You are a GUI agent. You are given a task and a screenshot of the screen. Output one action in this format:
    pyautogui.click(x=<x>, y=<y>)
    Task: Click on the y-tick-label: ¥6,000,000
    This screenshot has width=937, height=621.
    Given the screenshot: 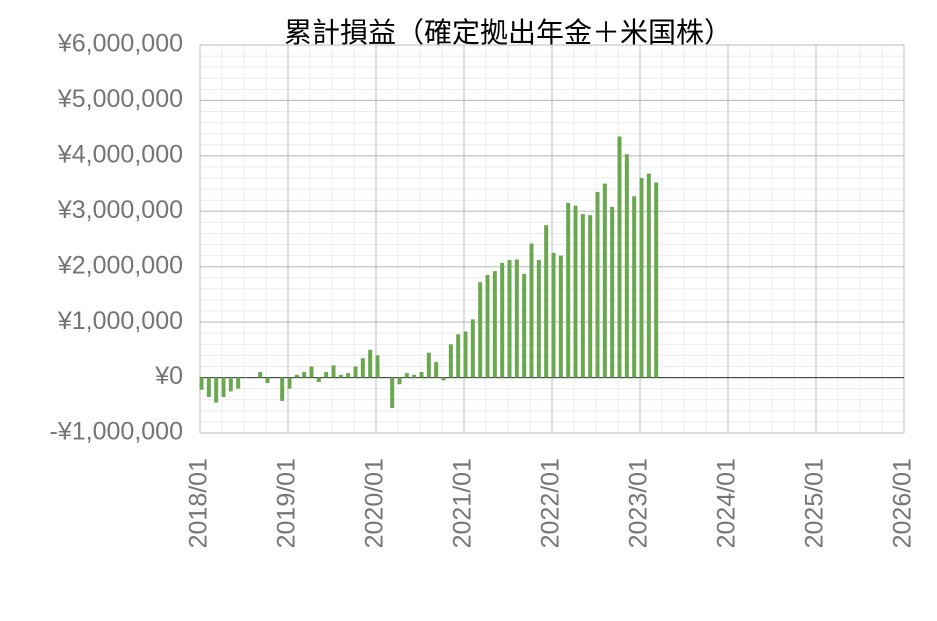 What is the action you would take?
    pyautogui.click(x=120, y=44)
    